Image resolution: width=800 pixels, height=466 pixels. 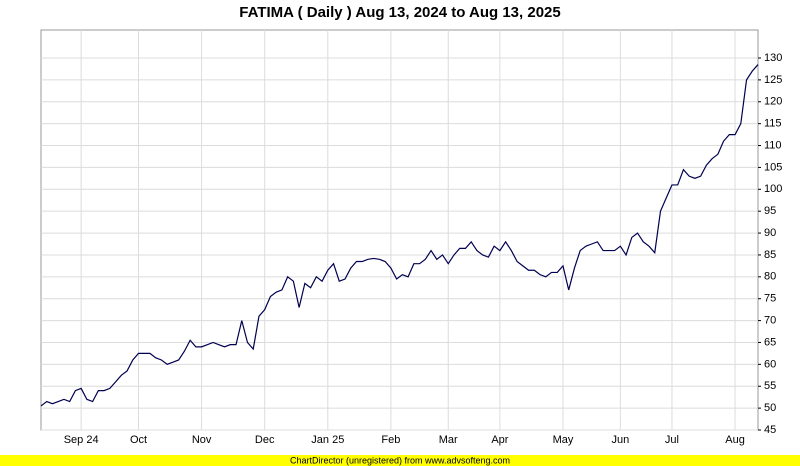 What do you see at coordinates (499, 440) in the screenshot?
I see `x-tick-label: Apr` at bounding box center [499, 440].